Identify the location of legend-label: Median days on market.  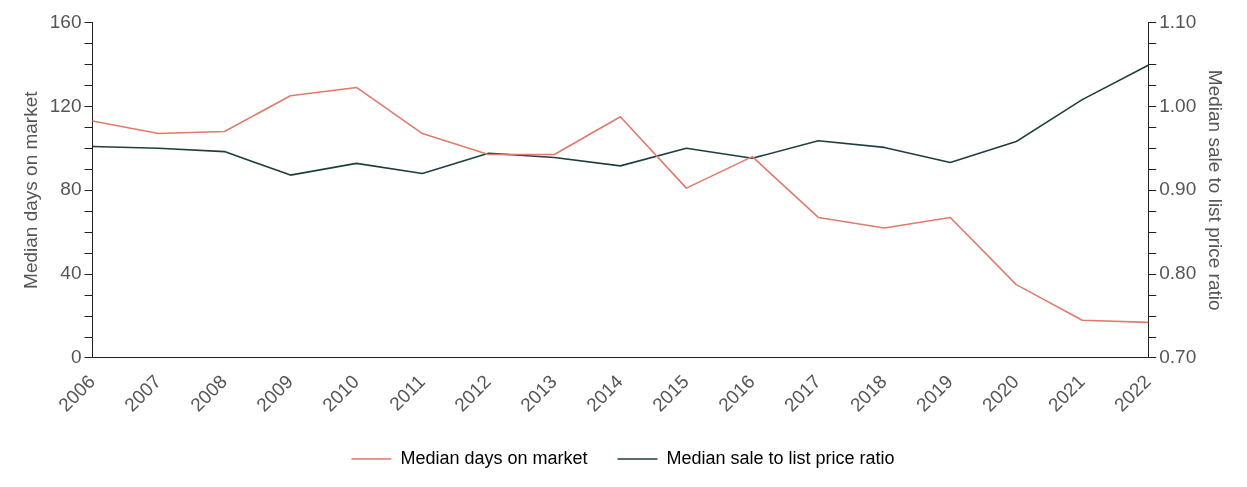
(494, 457).